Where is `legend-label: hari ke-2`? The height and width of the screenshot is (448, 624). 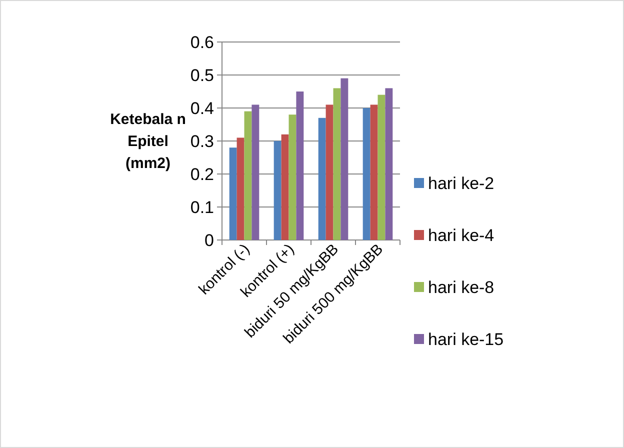 legend-label: hari ke-2 is located at coordinates (461, 183).